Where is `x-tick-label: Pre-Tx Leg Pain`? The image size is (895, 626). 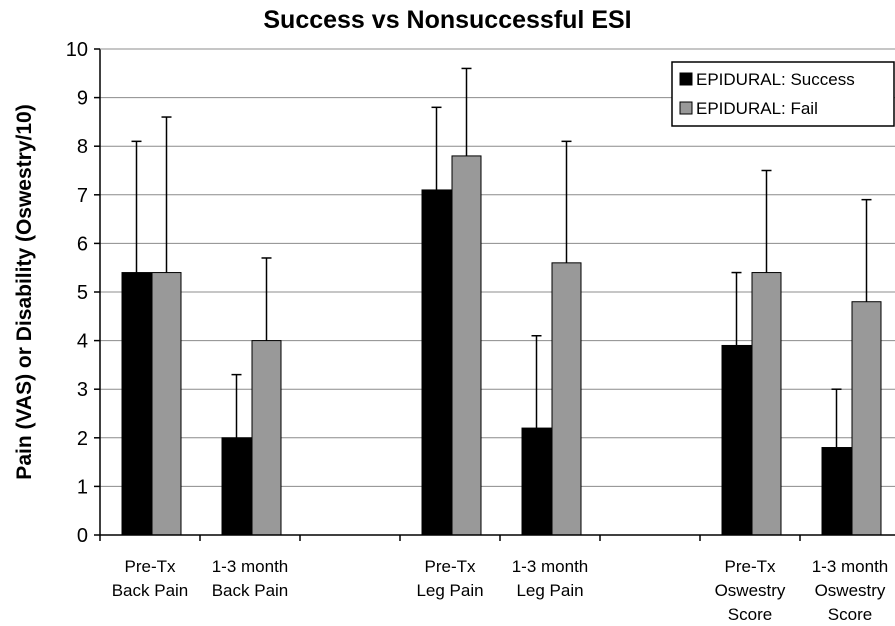 x-tick-label: Pre-Tx Leg Pain is located at coordinates (449, 578).